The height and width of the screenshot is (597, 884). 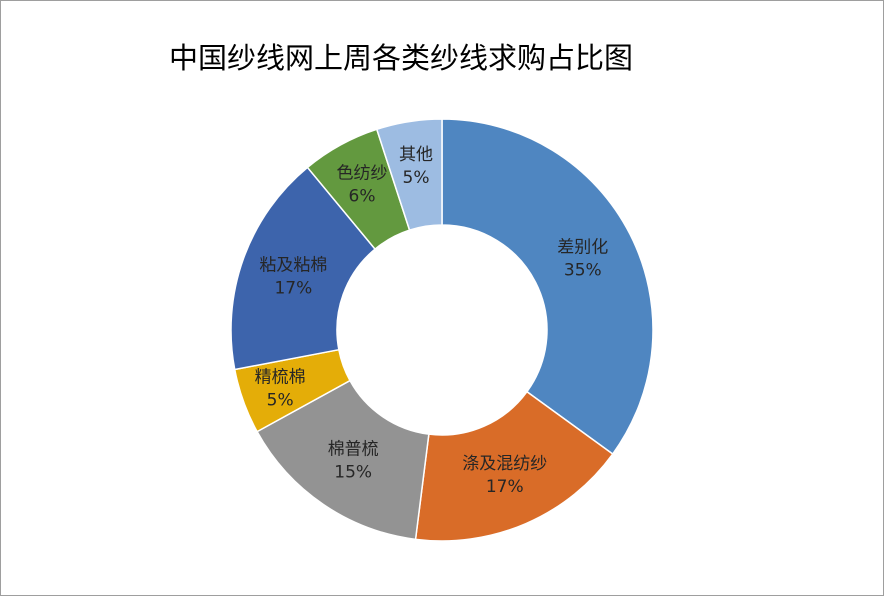 What do you see at coordinates (293, 276) in the screenshot?
I see `slice-label-4: 粘及粘棉 17%` at bounding box center [293, 276].